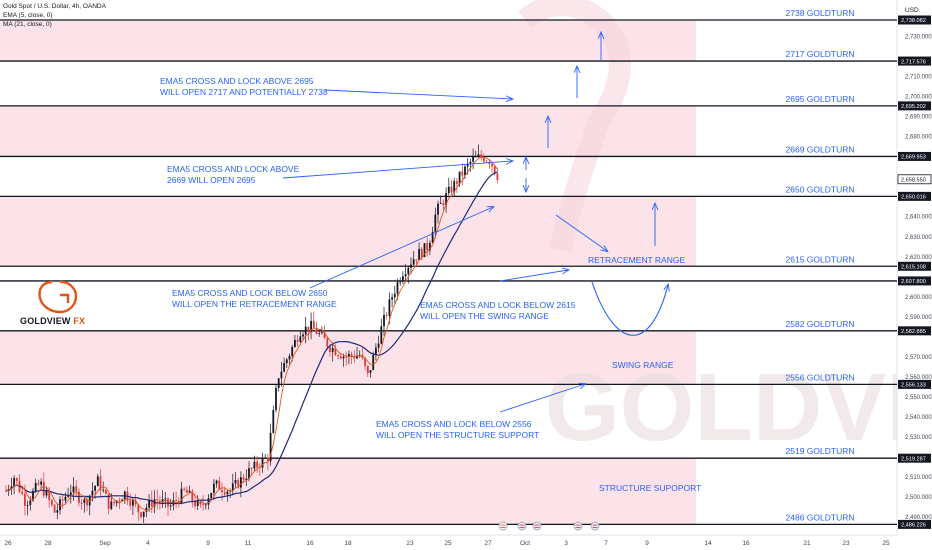 The image size is (932, 550). I want to click on note-above-2695-line1: EMA5 CROSS AND LOCK ABOVE 2695, so click(237, 81).